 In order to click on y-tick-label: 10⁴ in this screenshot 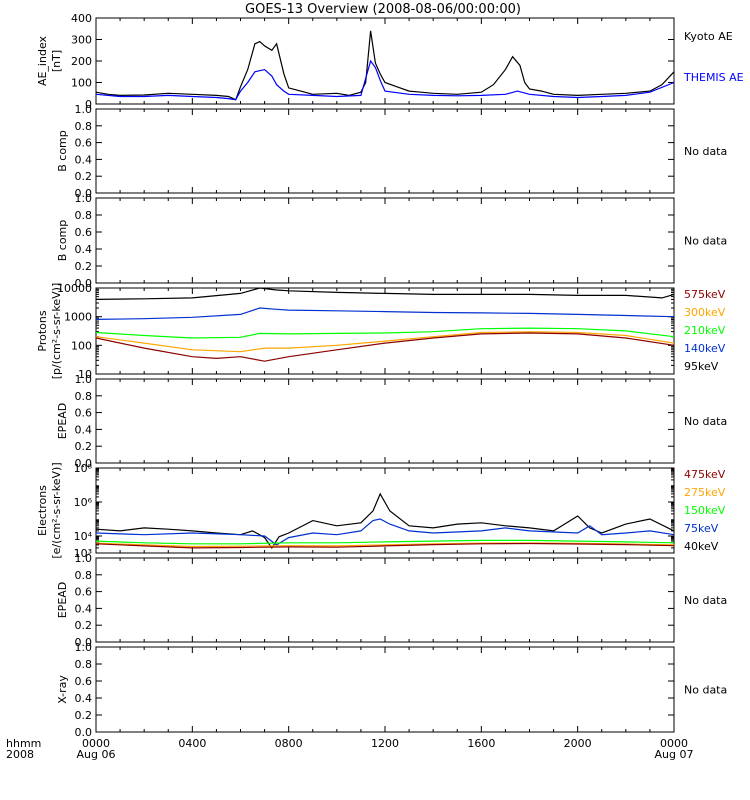, I will do `click(83, 536)`.